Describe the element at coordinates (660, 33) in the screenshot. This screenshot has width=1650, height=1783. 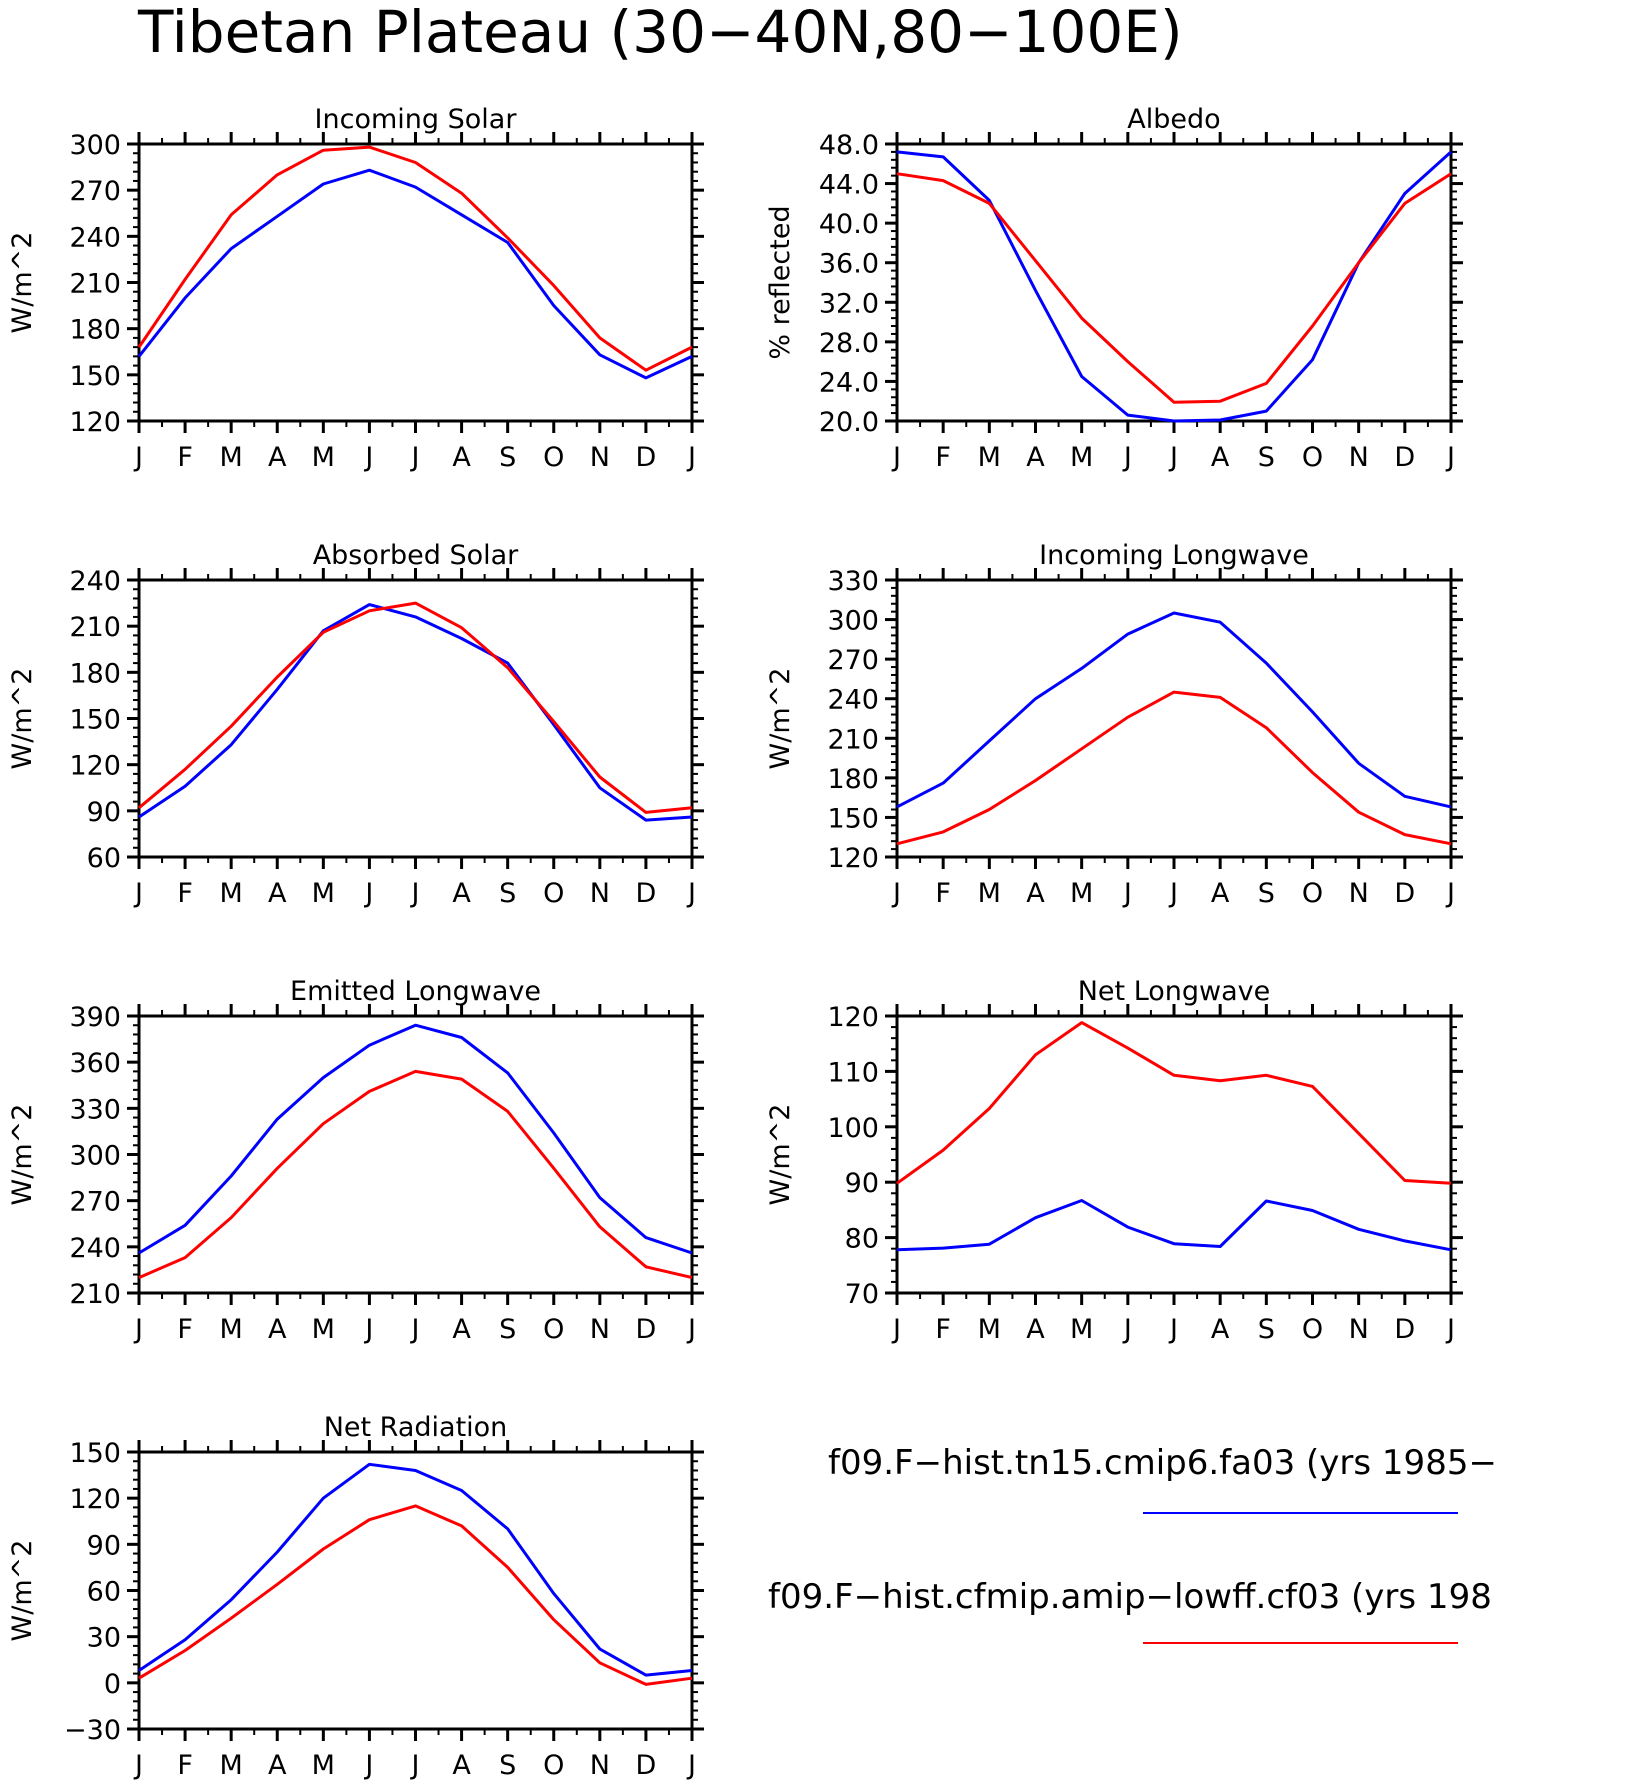
I see `figure-title: Tibetan Plateau (30−40N,80−100E)` at that location.